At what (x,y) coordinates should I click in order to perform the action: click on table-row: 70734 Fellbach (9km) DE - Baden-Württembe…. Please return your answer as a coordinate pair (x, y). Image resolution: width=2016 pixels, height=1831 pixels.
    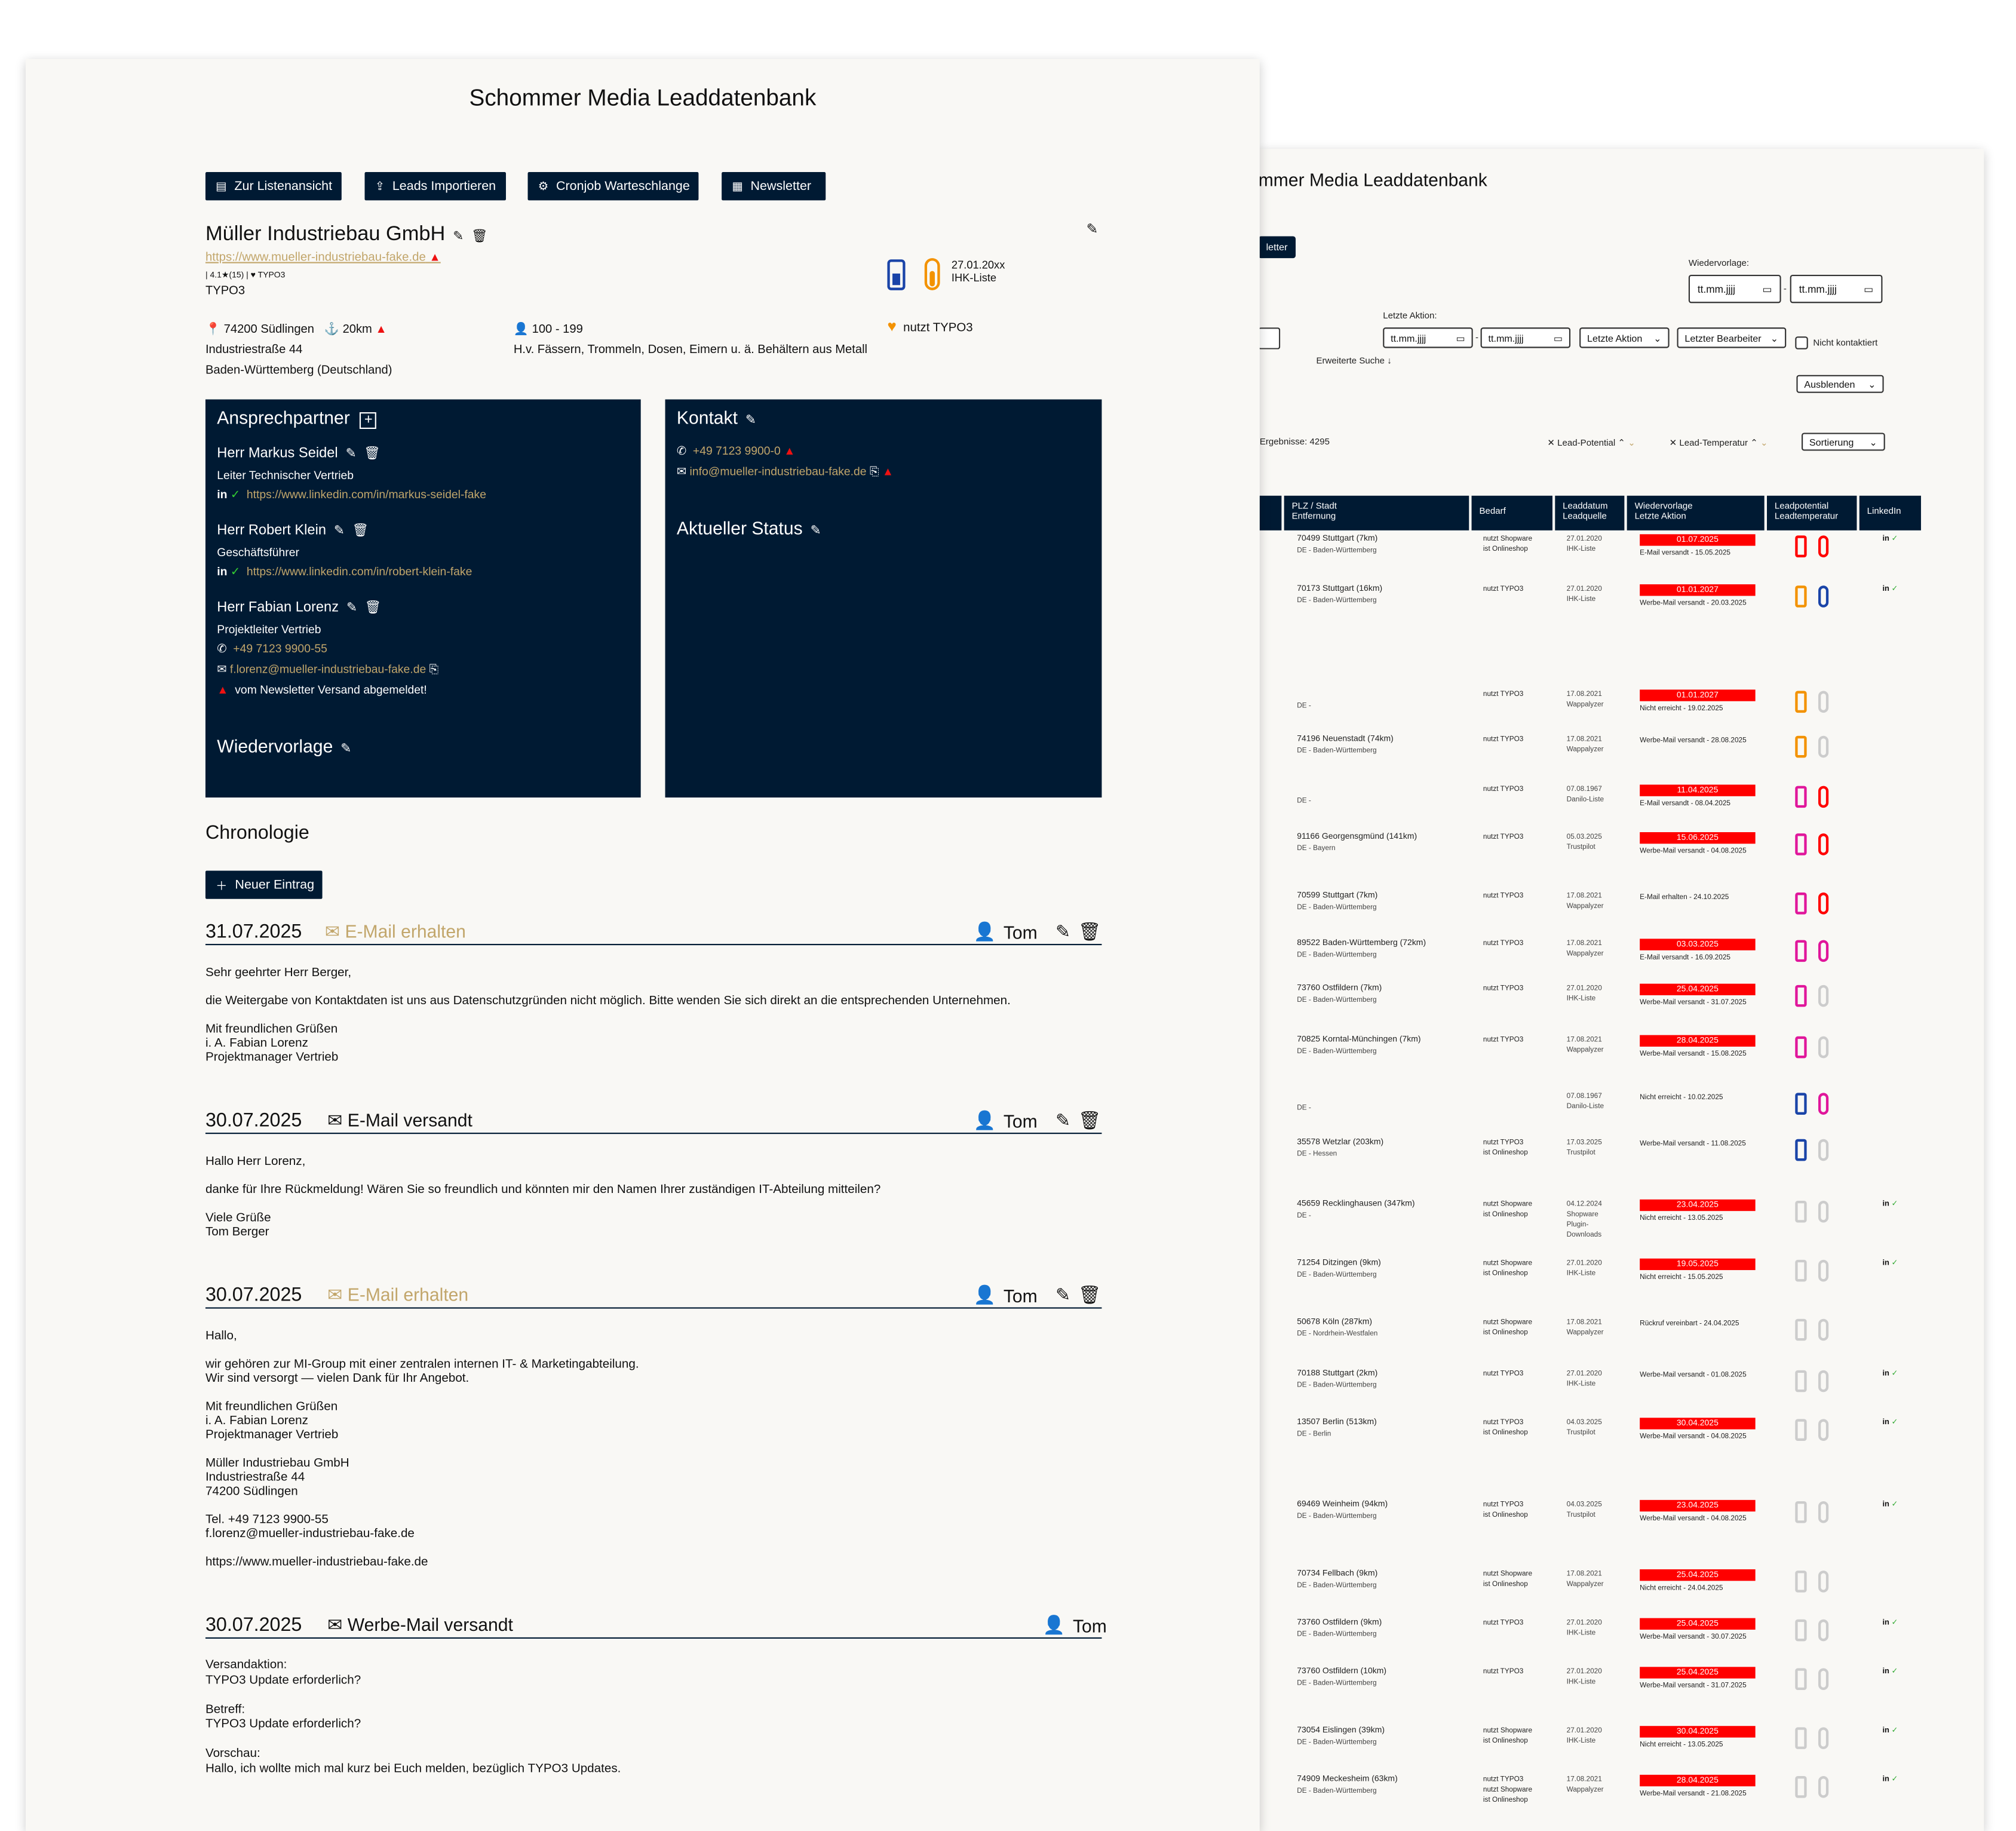
    Looking at the image, I should click on (1621, 1592).